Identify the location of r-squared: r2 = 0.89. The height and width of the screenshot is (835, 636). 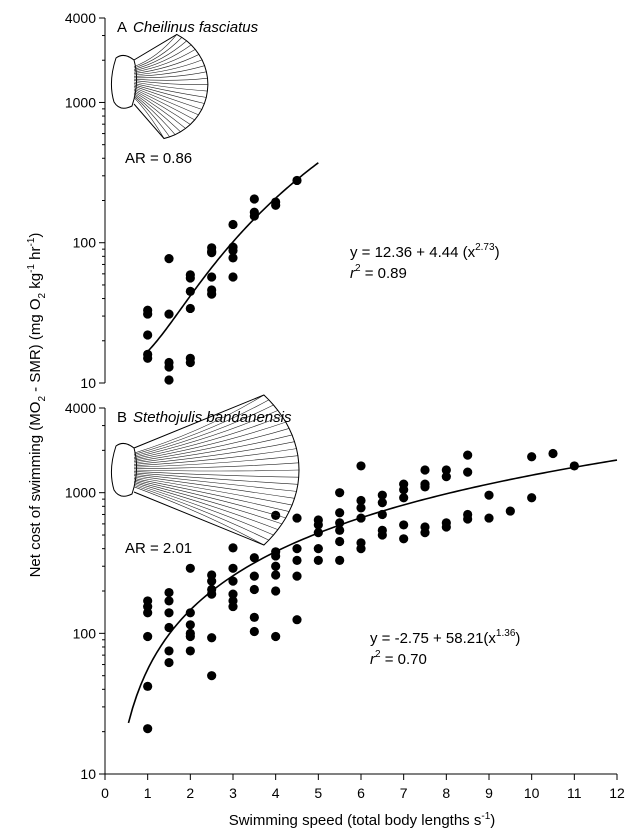
(378, 272).